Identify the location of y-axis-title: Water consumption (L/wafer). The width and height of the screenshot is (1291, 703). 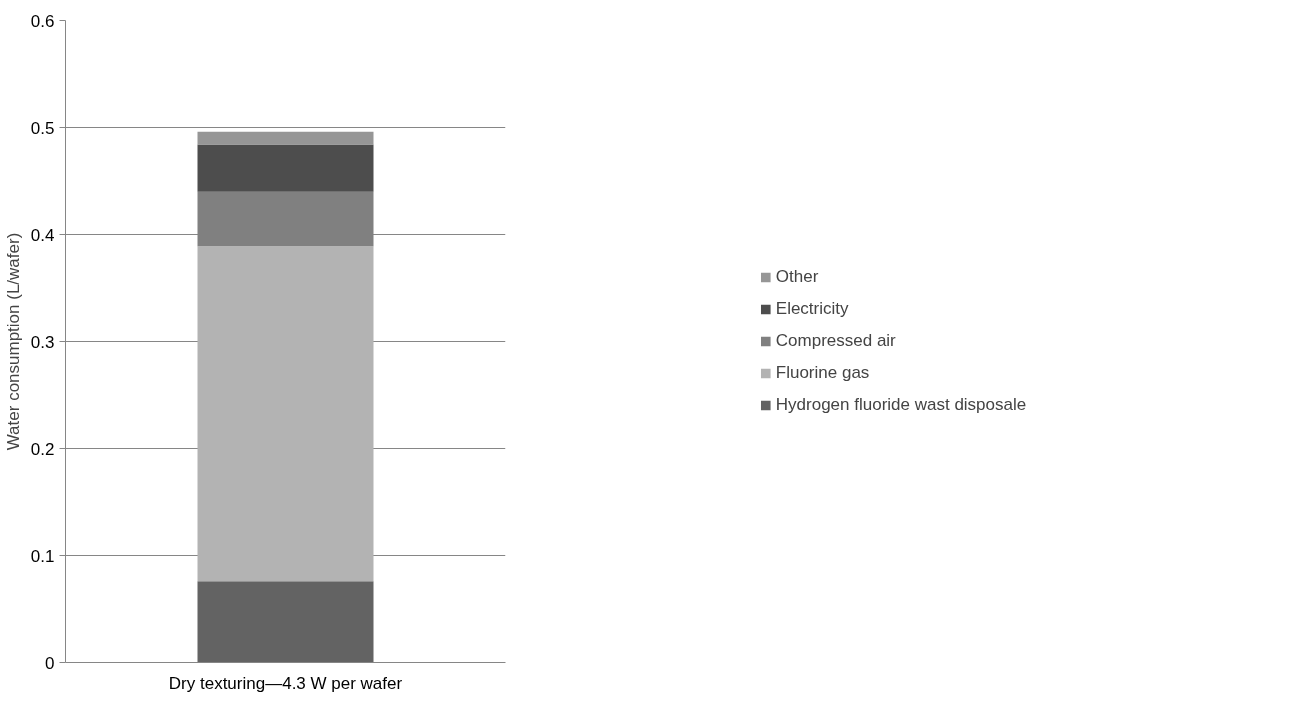
(13, 341).